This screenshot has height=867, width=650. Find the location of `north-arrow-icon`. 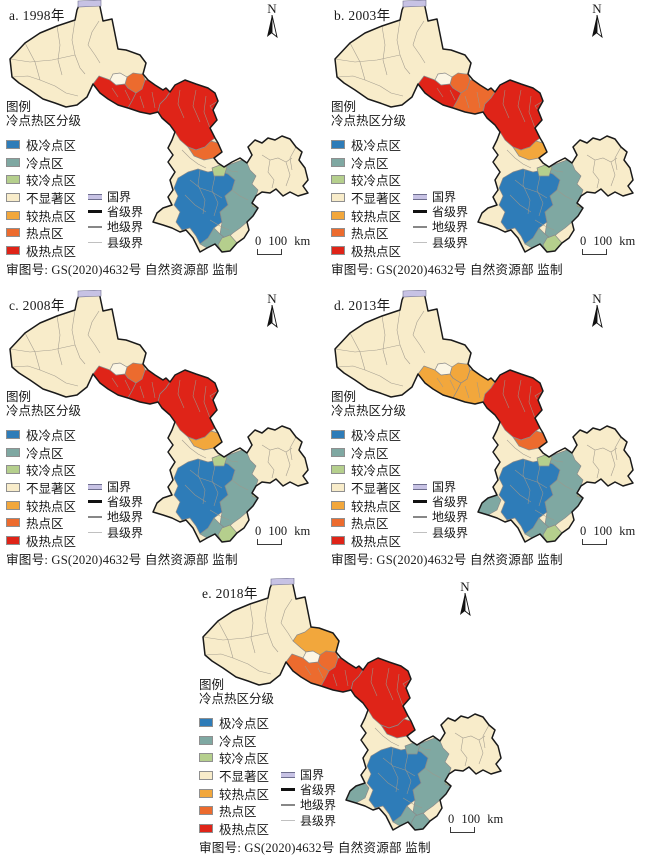

north-arrow-icon is located at coordinates (597, 27).